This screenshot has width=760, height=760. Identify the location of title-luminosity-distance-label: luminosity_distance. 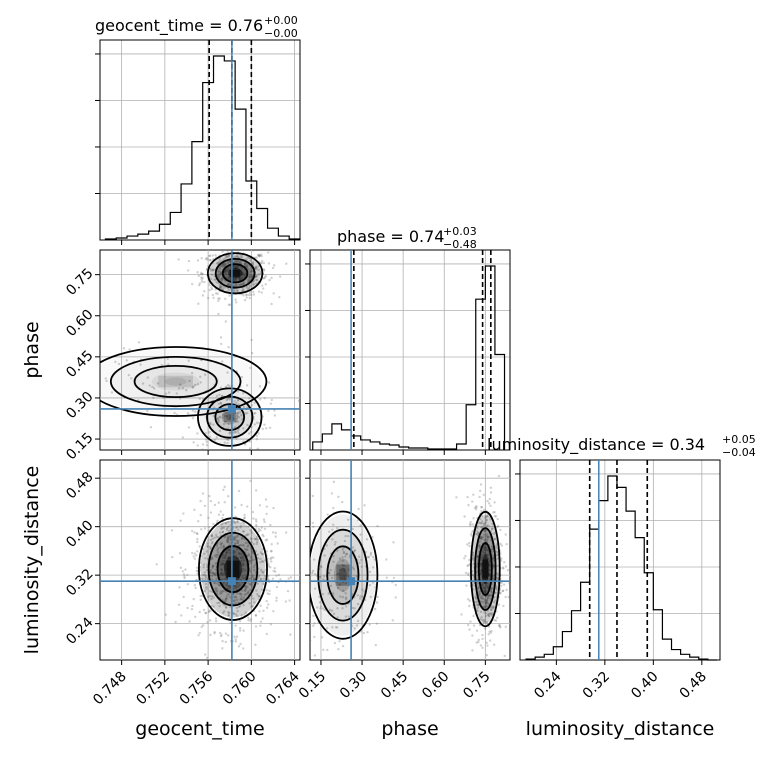
(566, 445).